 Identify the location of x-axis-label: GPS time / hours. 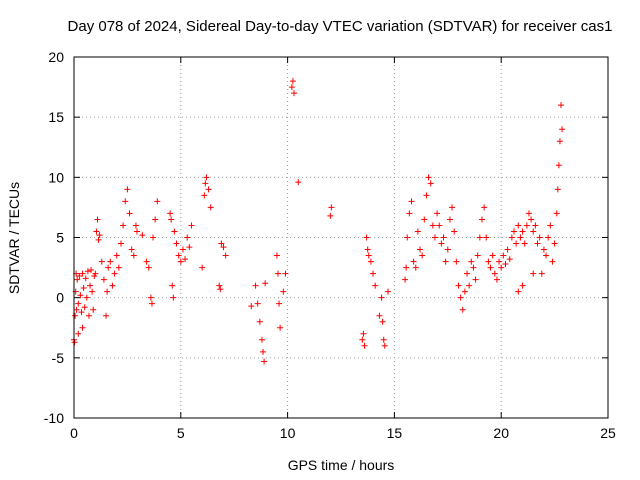
(341, 465).